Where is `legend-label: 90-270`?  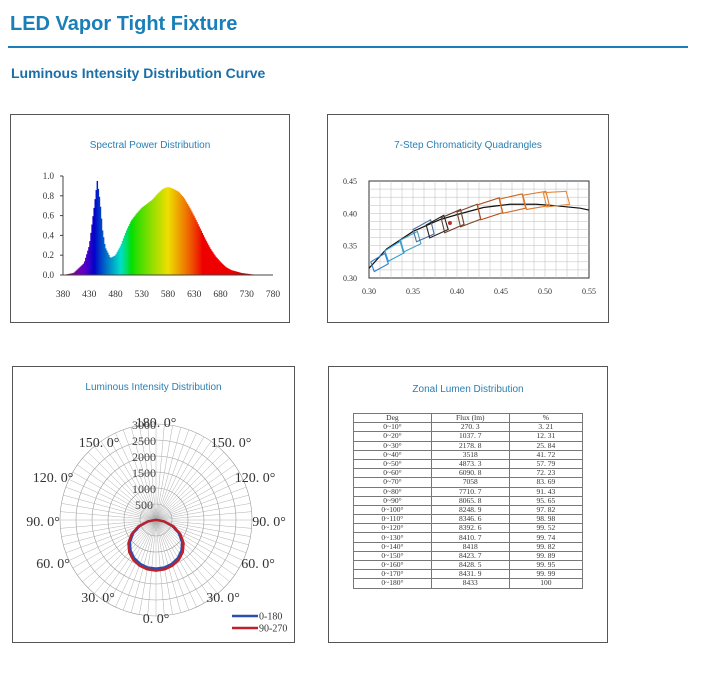
legend-label: 90-270 is located at coordinates (273, 629).